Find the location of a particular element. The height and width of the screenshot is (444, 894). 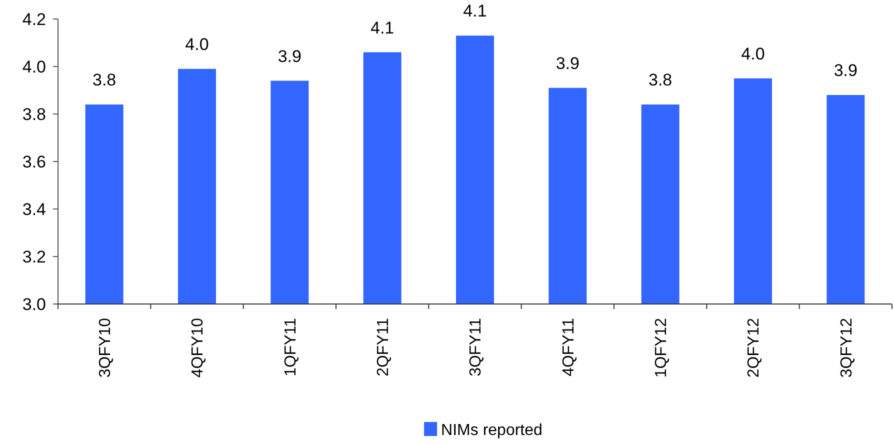

y-tick-label: 4.2 is located at coordinates (34, 19).